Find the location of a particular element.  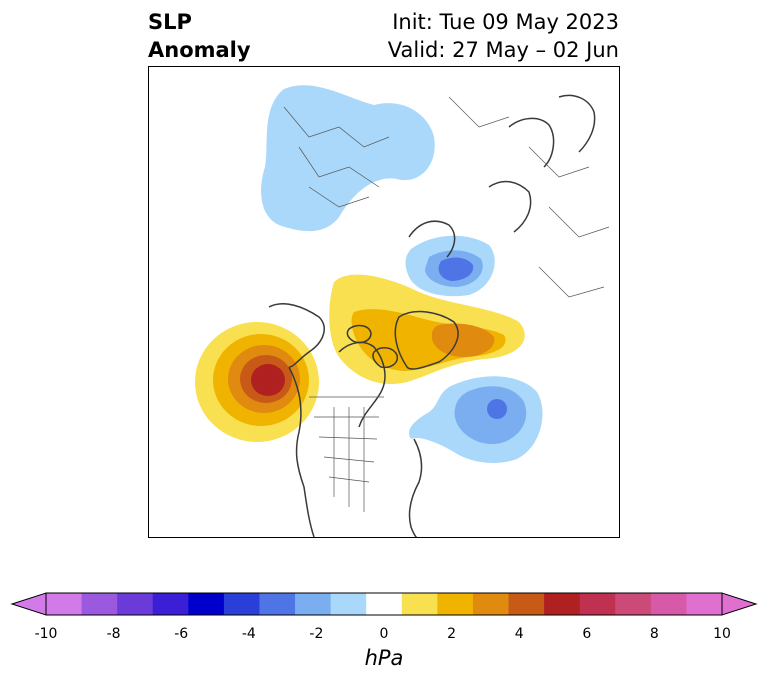

colorbar-tick-label: -10 is located at coordinates (46, 634).